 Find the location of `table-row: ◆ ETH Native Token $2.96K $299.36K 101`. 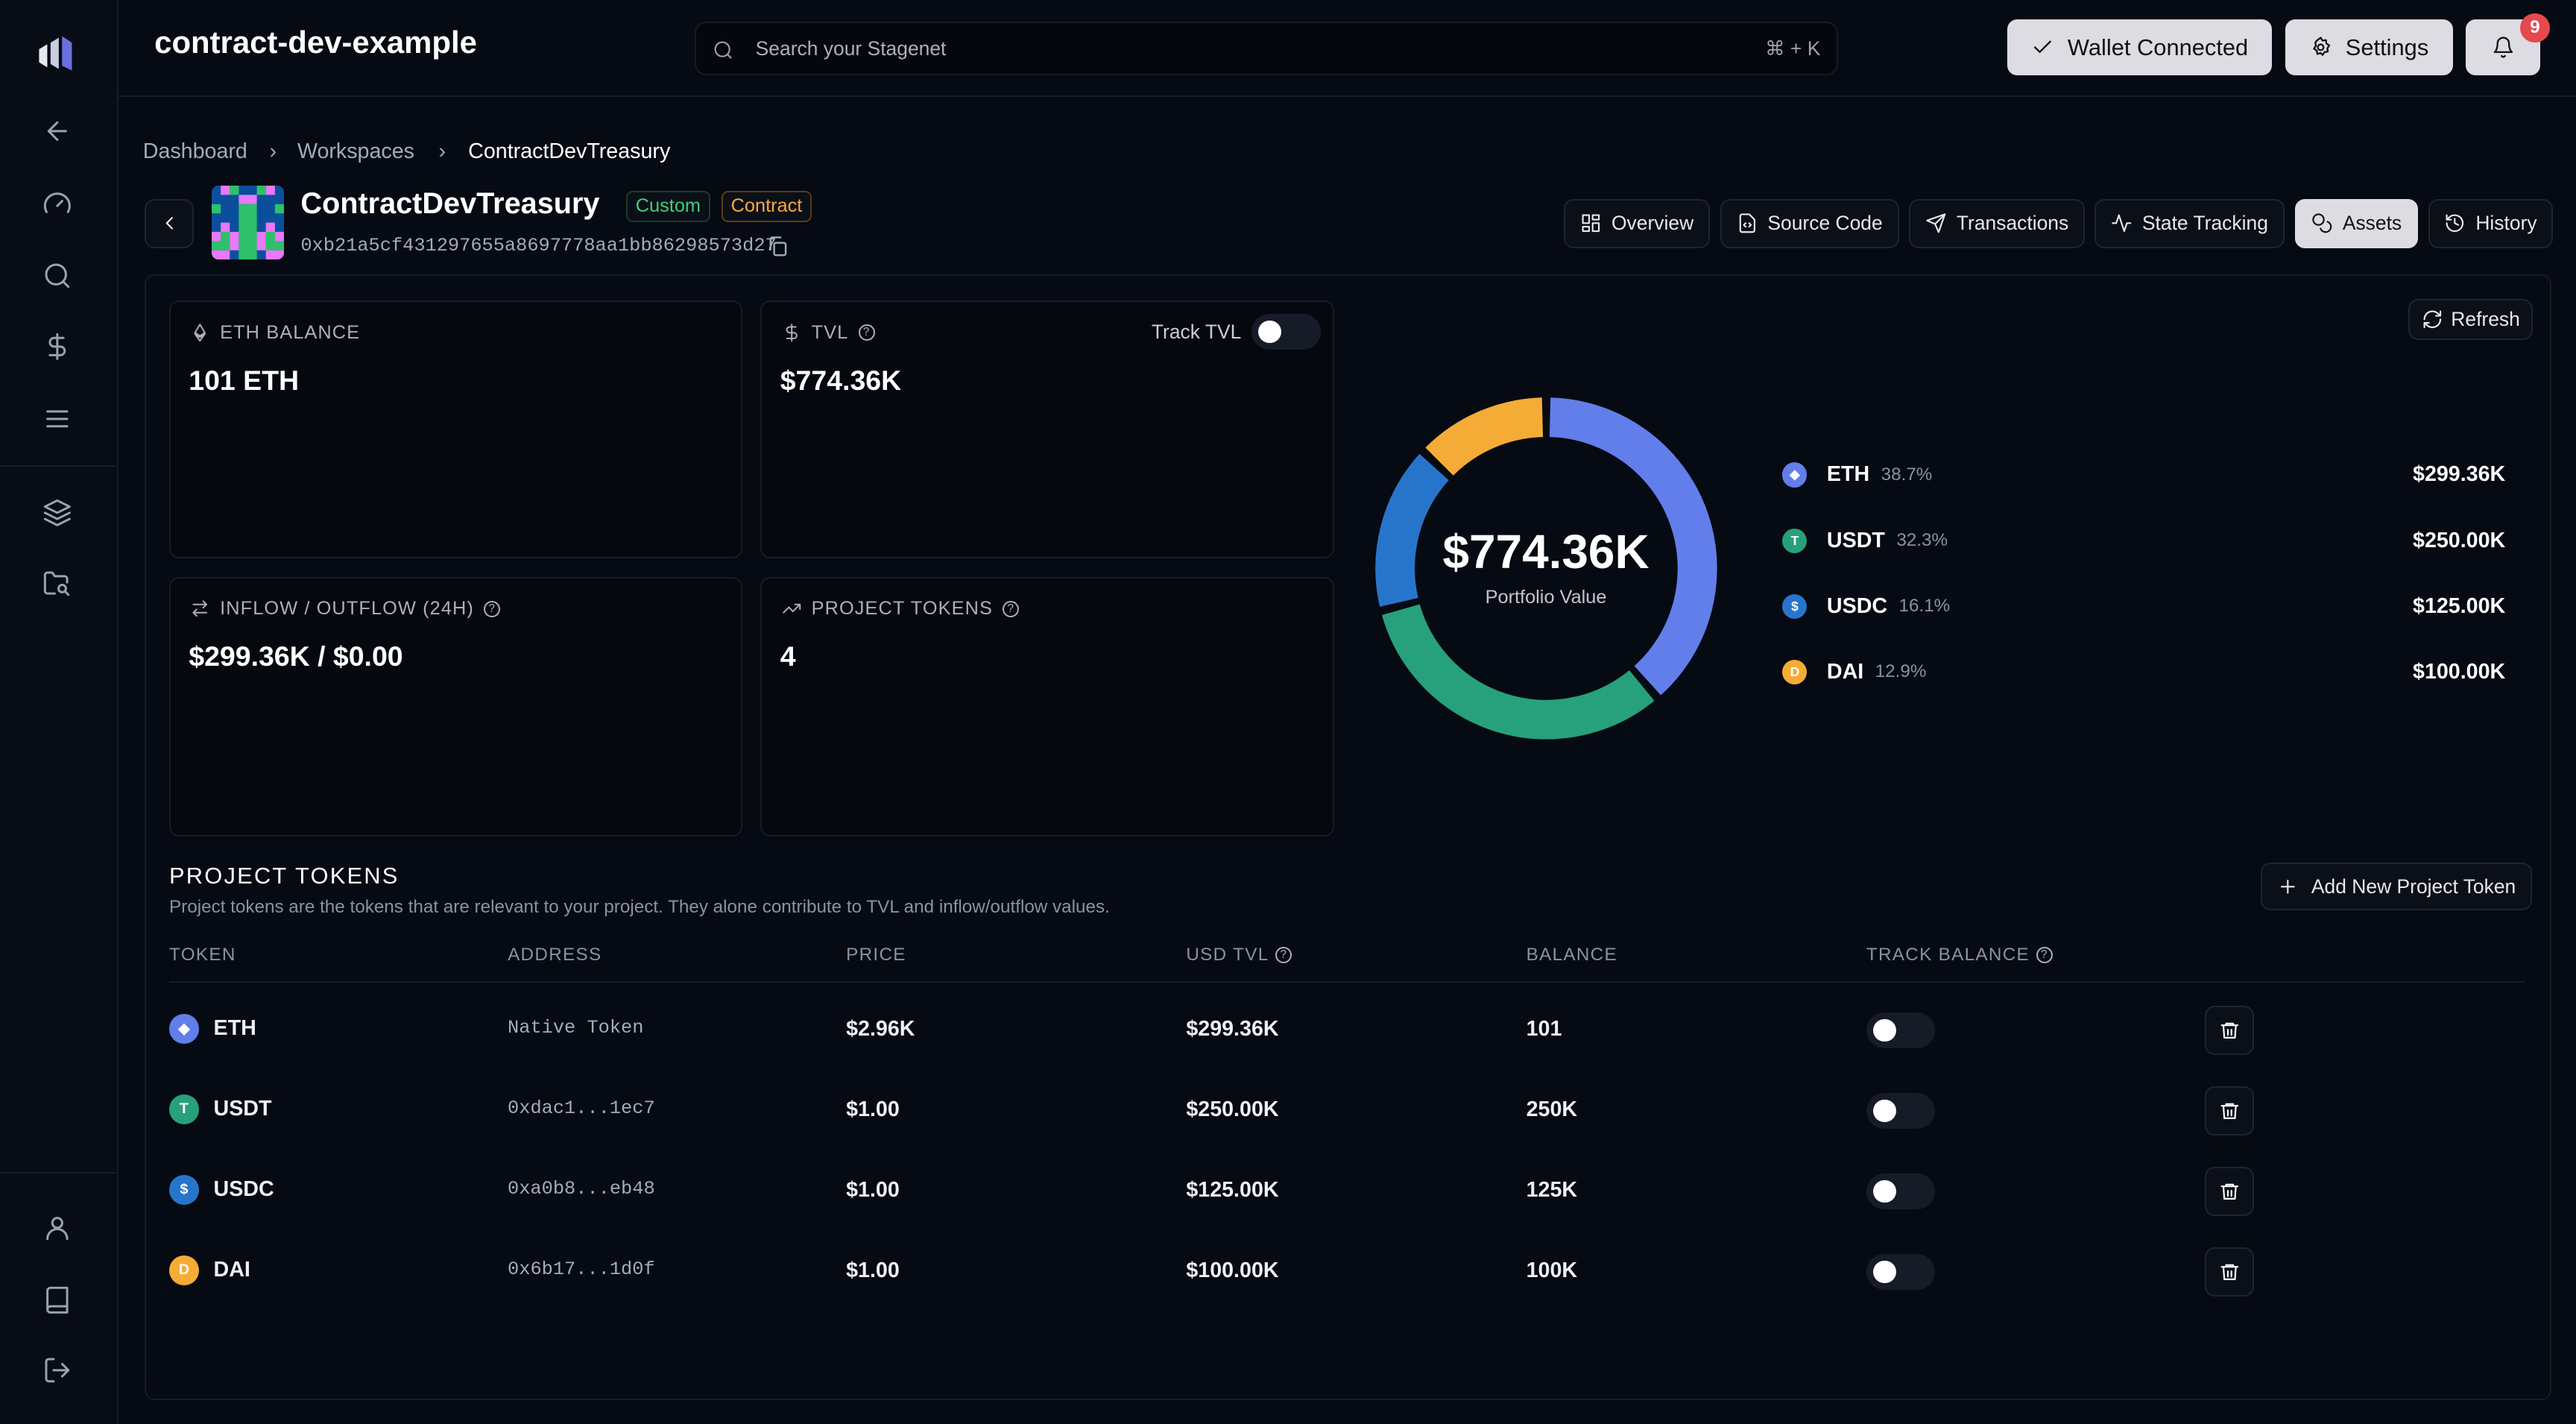

table-row: ◆ ETH Native Token $2.96K $299.36K 101 is located at coordinates (1347, 1030).